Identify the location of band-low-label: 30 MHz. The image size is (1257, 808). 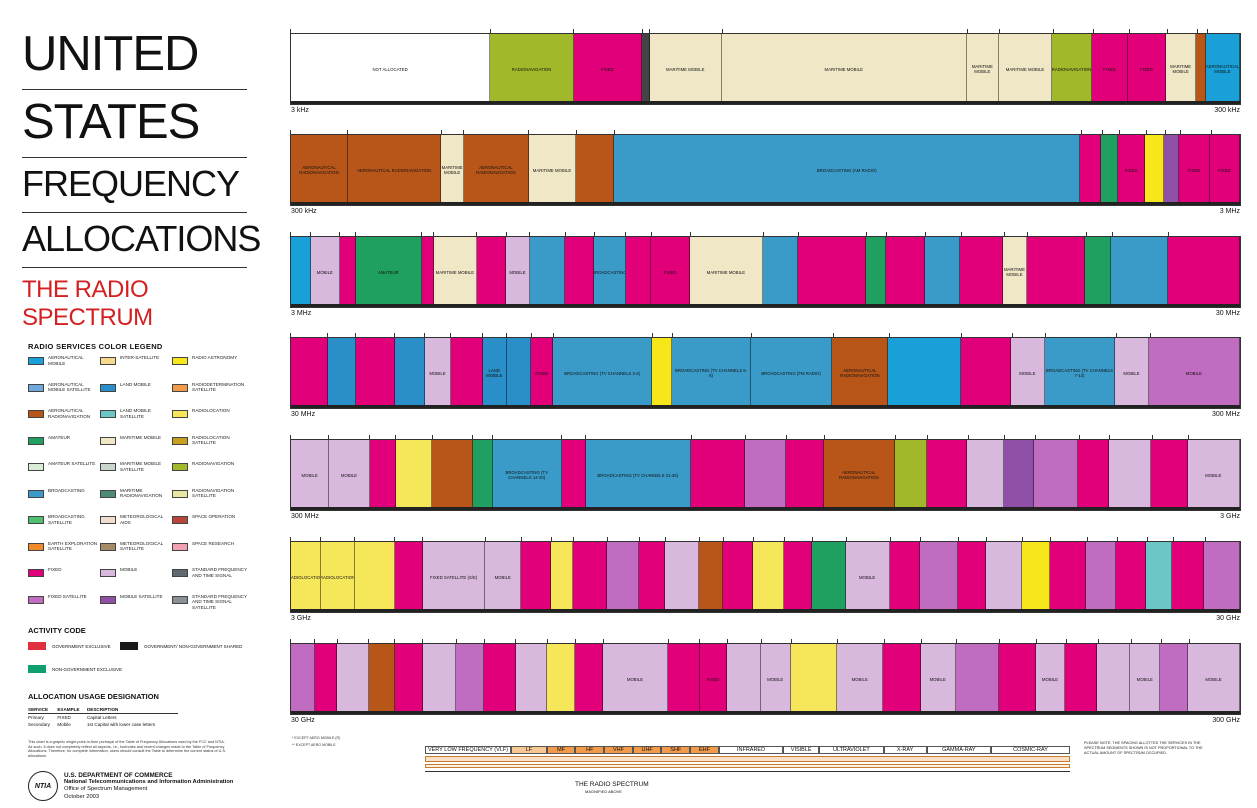
(303, 414).